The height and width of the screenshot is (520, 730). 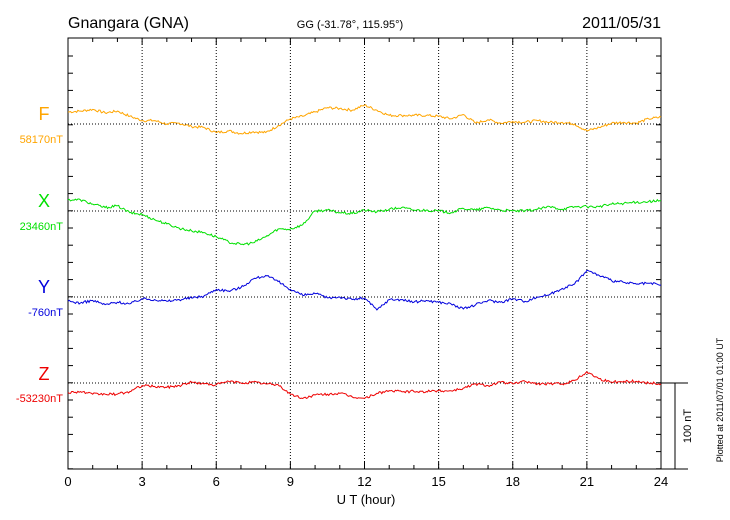 What do you see at coordinates (364, 119) in the screenshot?
I see `series-line-F` at bounding box center [364, 119].